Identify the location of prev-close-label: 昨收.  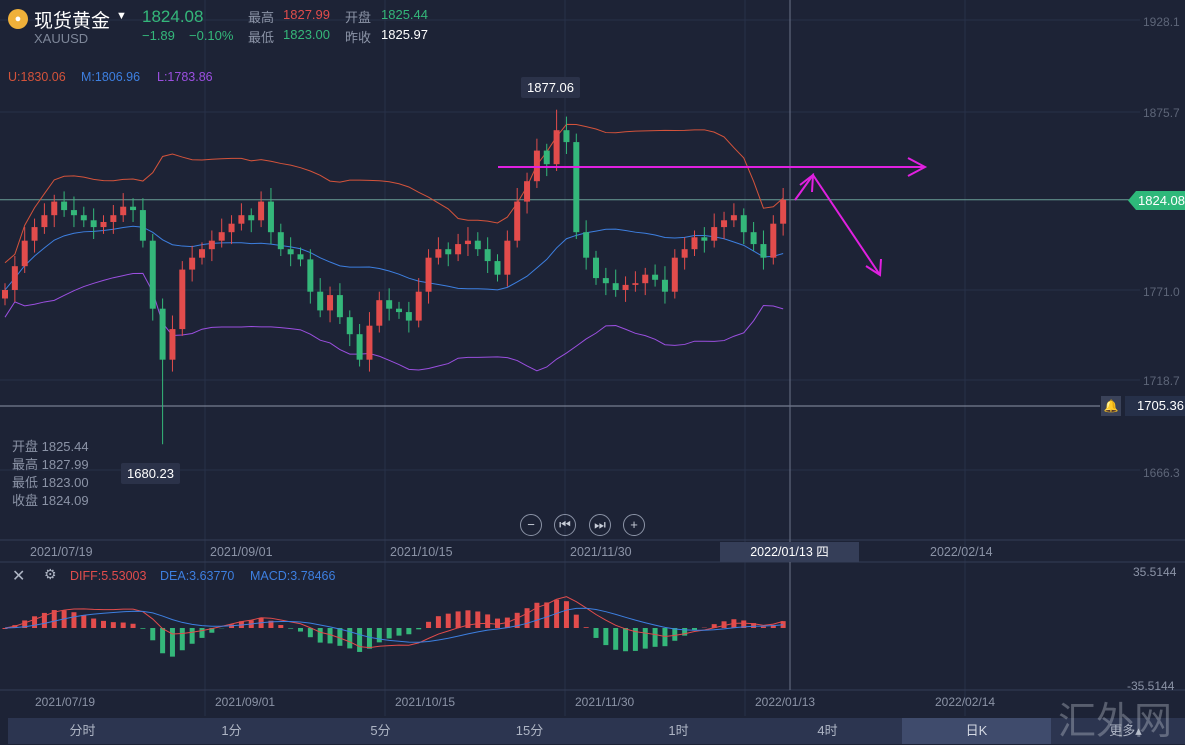
(358, 36).